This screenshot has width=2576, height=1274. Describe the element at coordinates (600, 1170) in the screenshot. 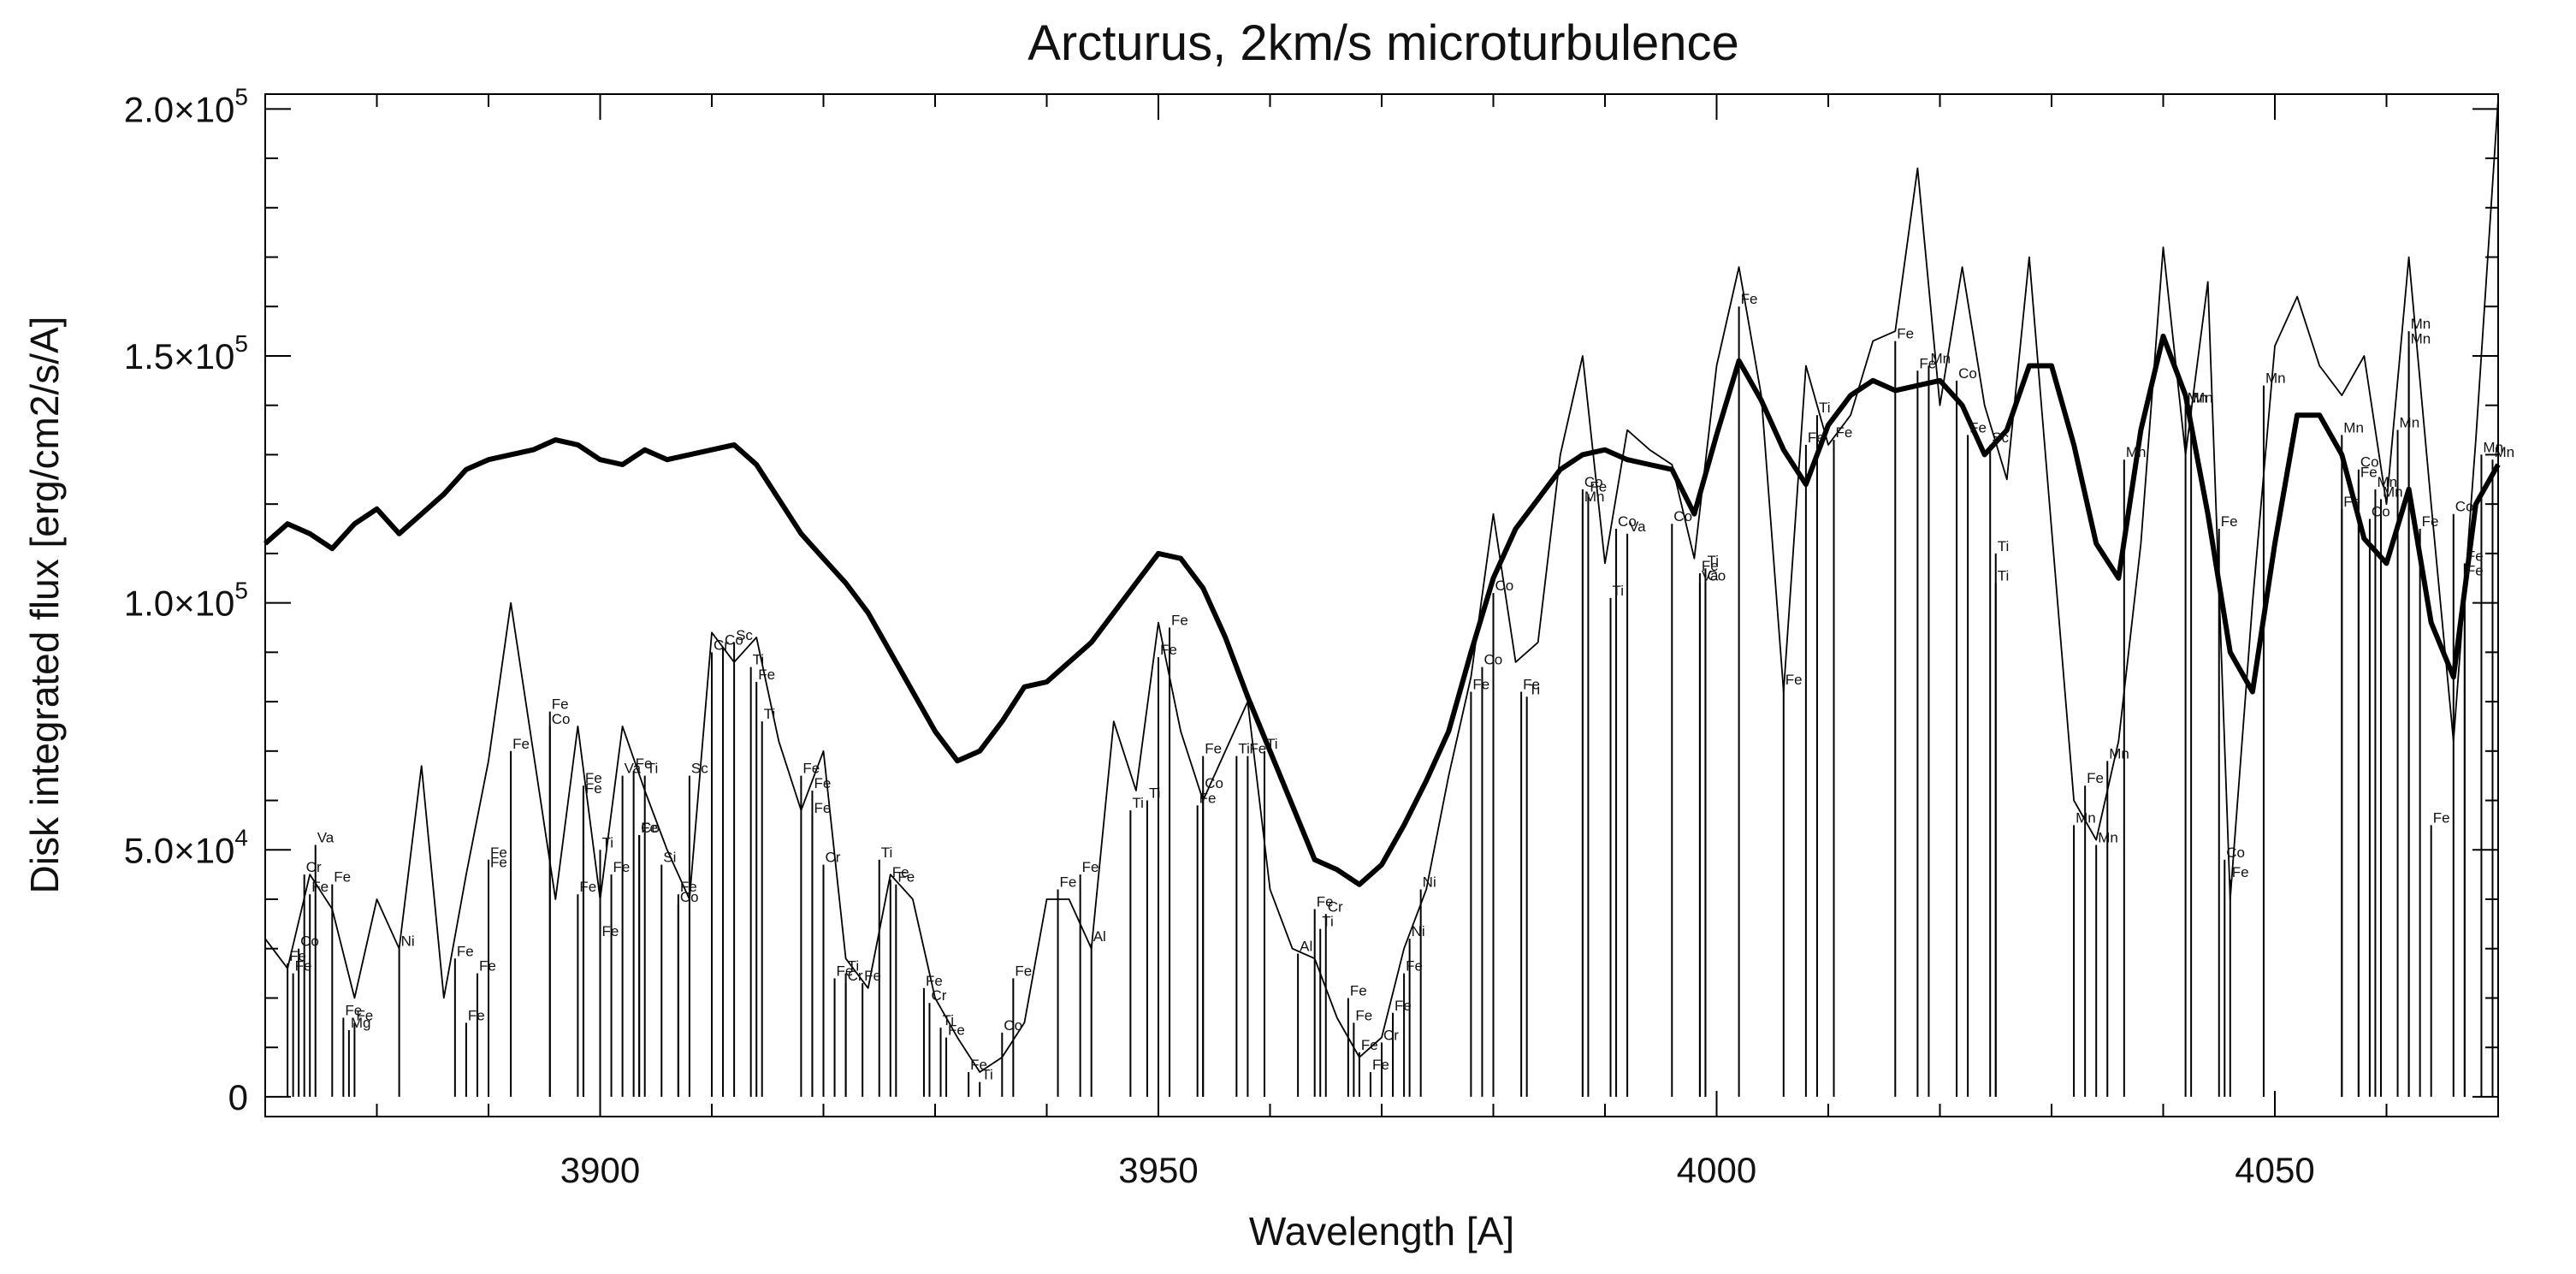

I see `x-tick-label: 3900` at that location.